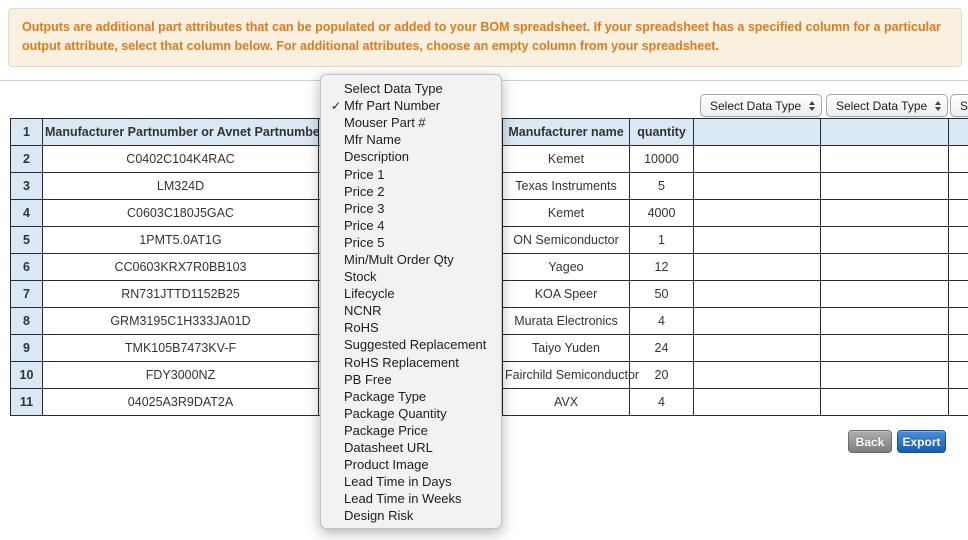 The height and width of the screenshot is (540, 968). I want to click on menu-item: Datasheet URL, so click(411, 447).